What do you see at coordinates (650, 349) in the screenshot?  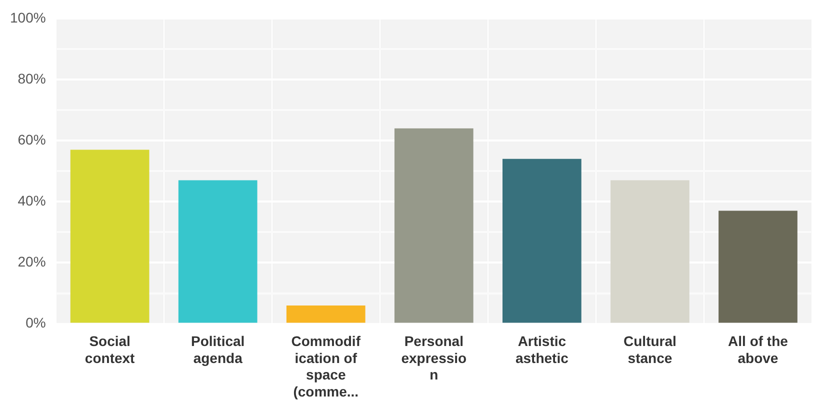 I see `x-tick-label: Cultural stance` at bounding box center [650, 349].